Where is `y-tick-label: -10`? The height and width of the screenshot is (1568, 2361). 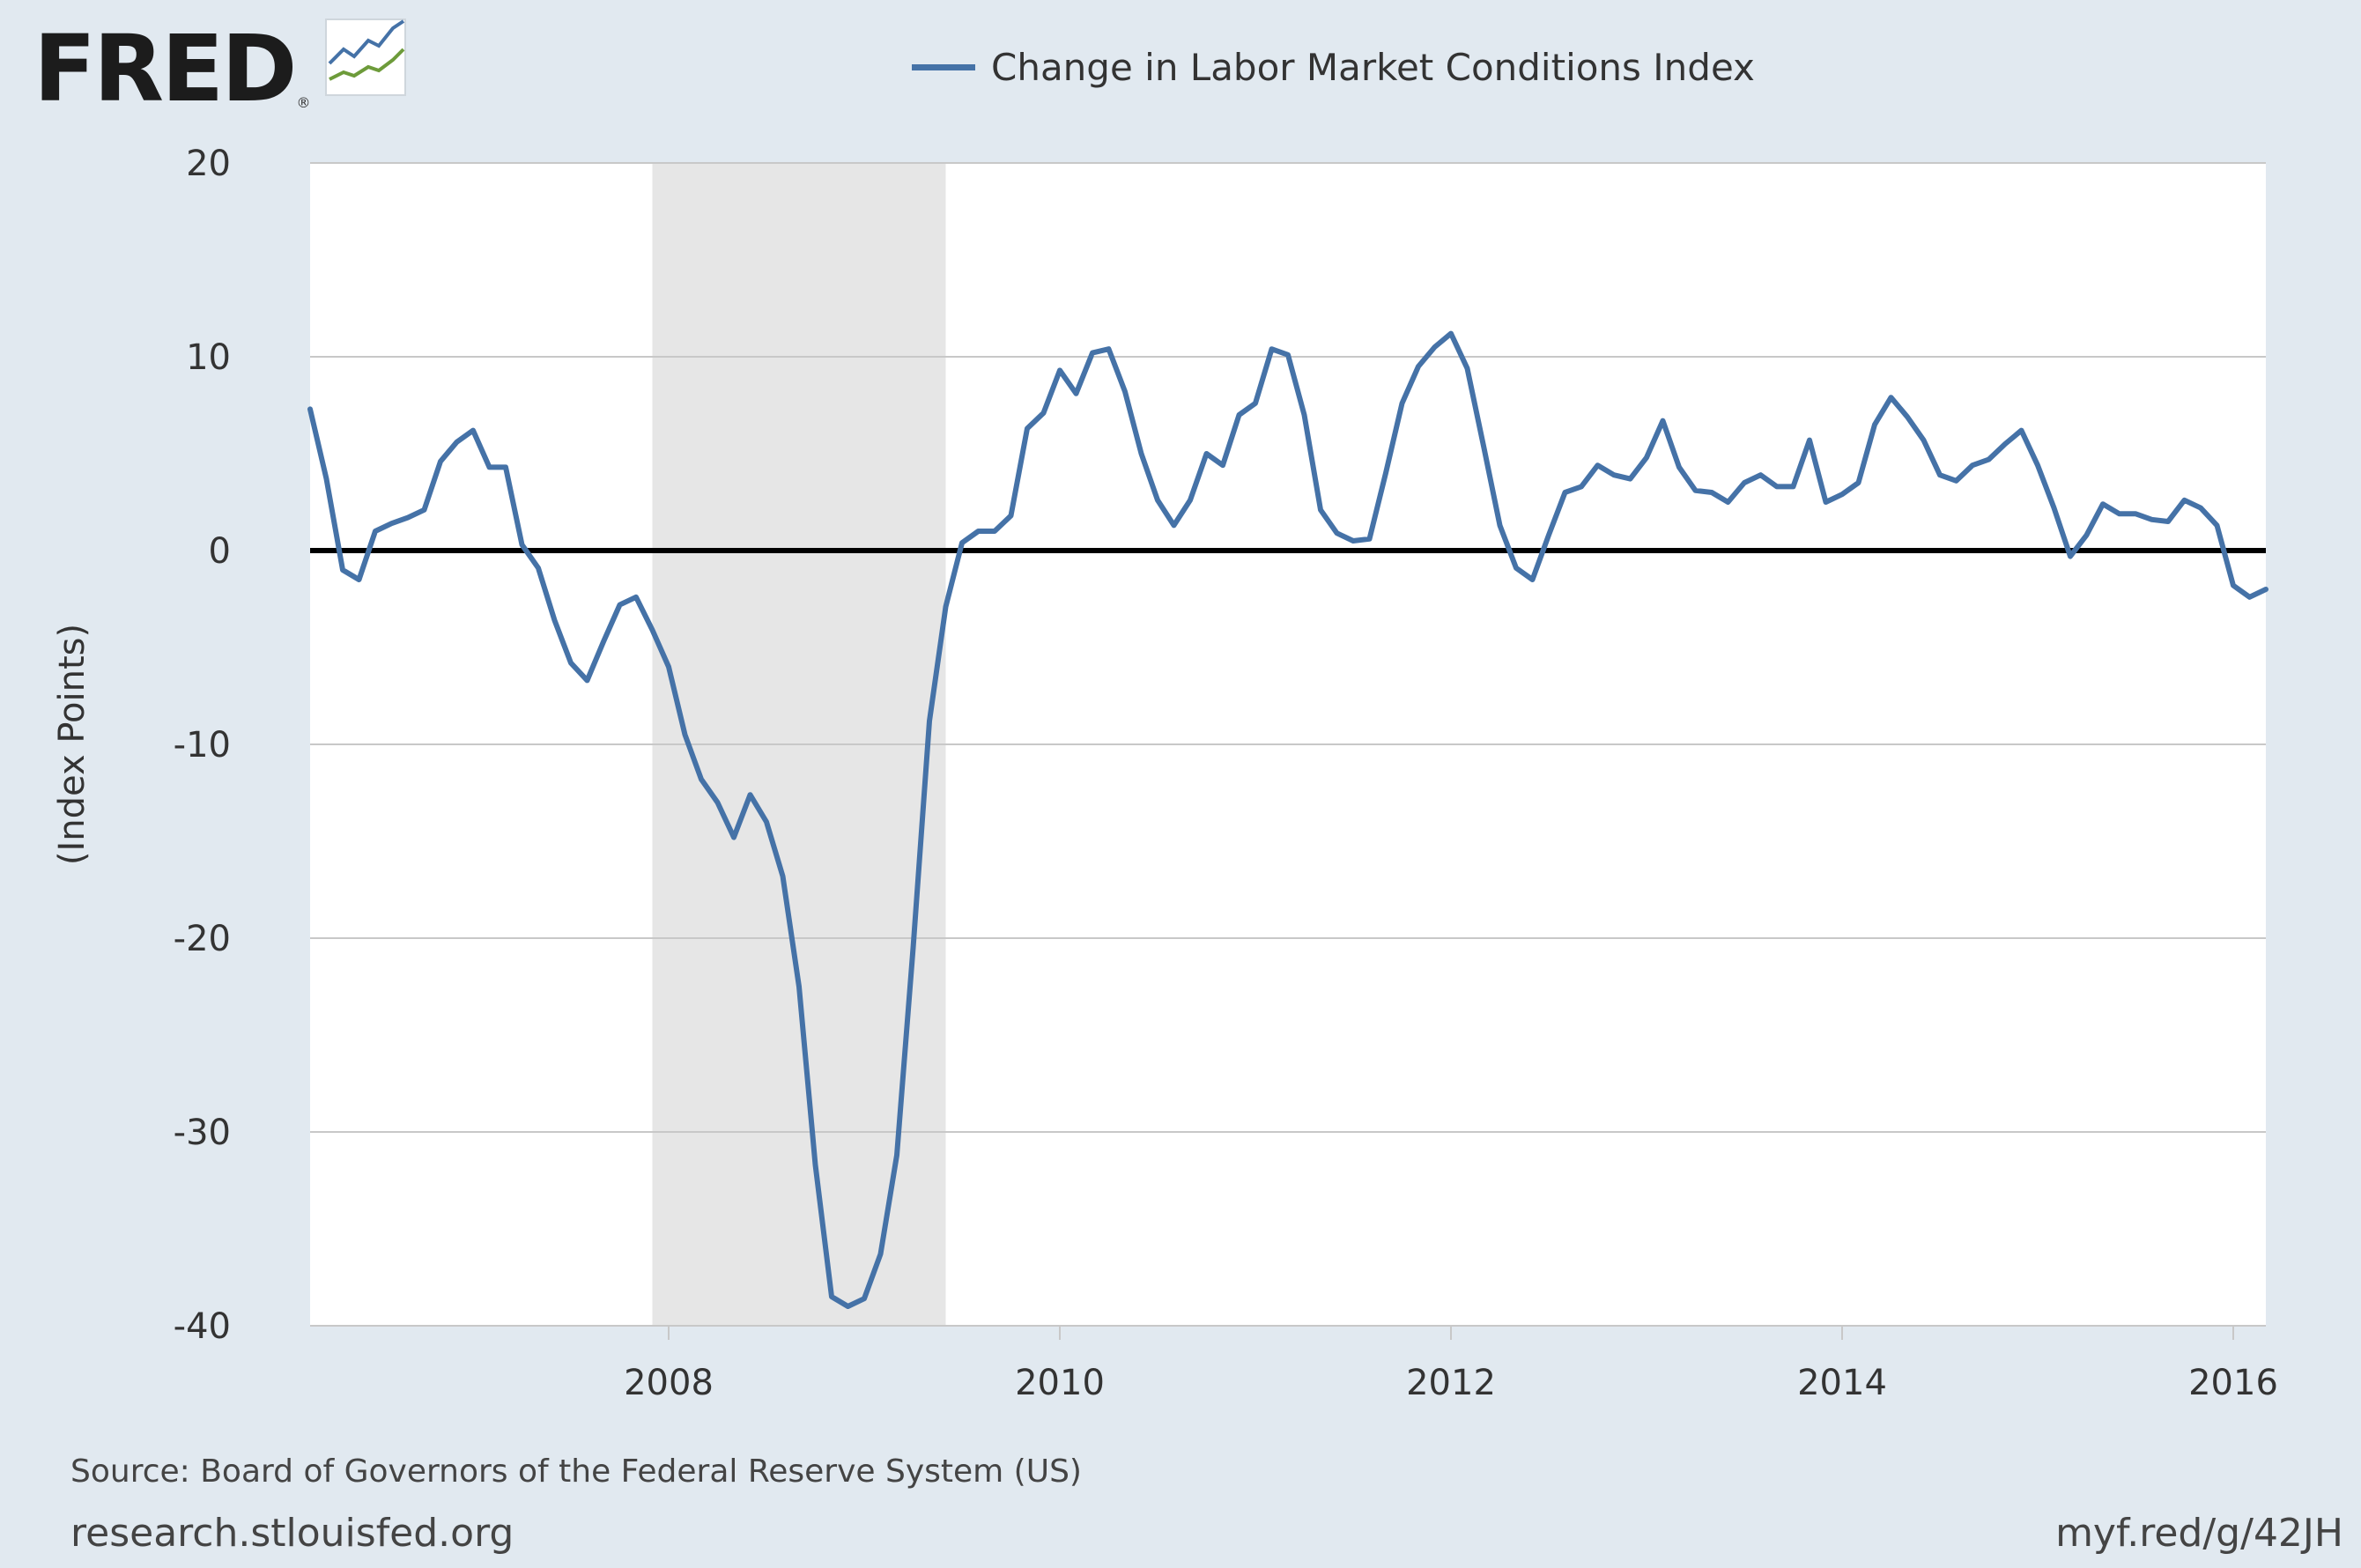 y-tick-label: -10 is located at coordinates (202, 745).